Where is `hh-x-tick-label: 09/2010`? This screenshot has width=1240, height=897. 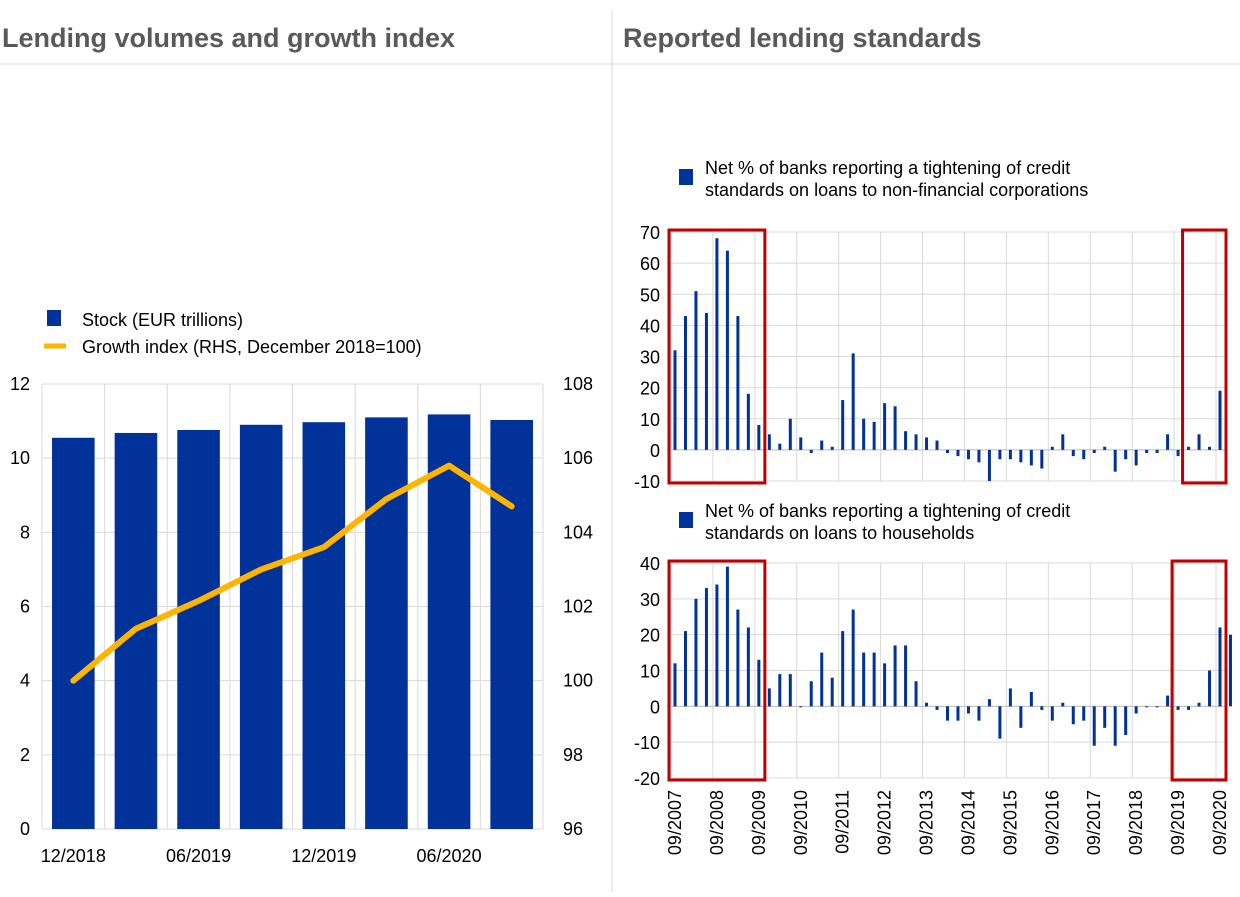
hh-x-tick-label: 09/2010 is located at coordinates (801, 822).